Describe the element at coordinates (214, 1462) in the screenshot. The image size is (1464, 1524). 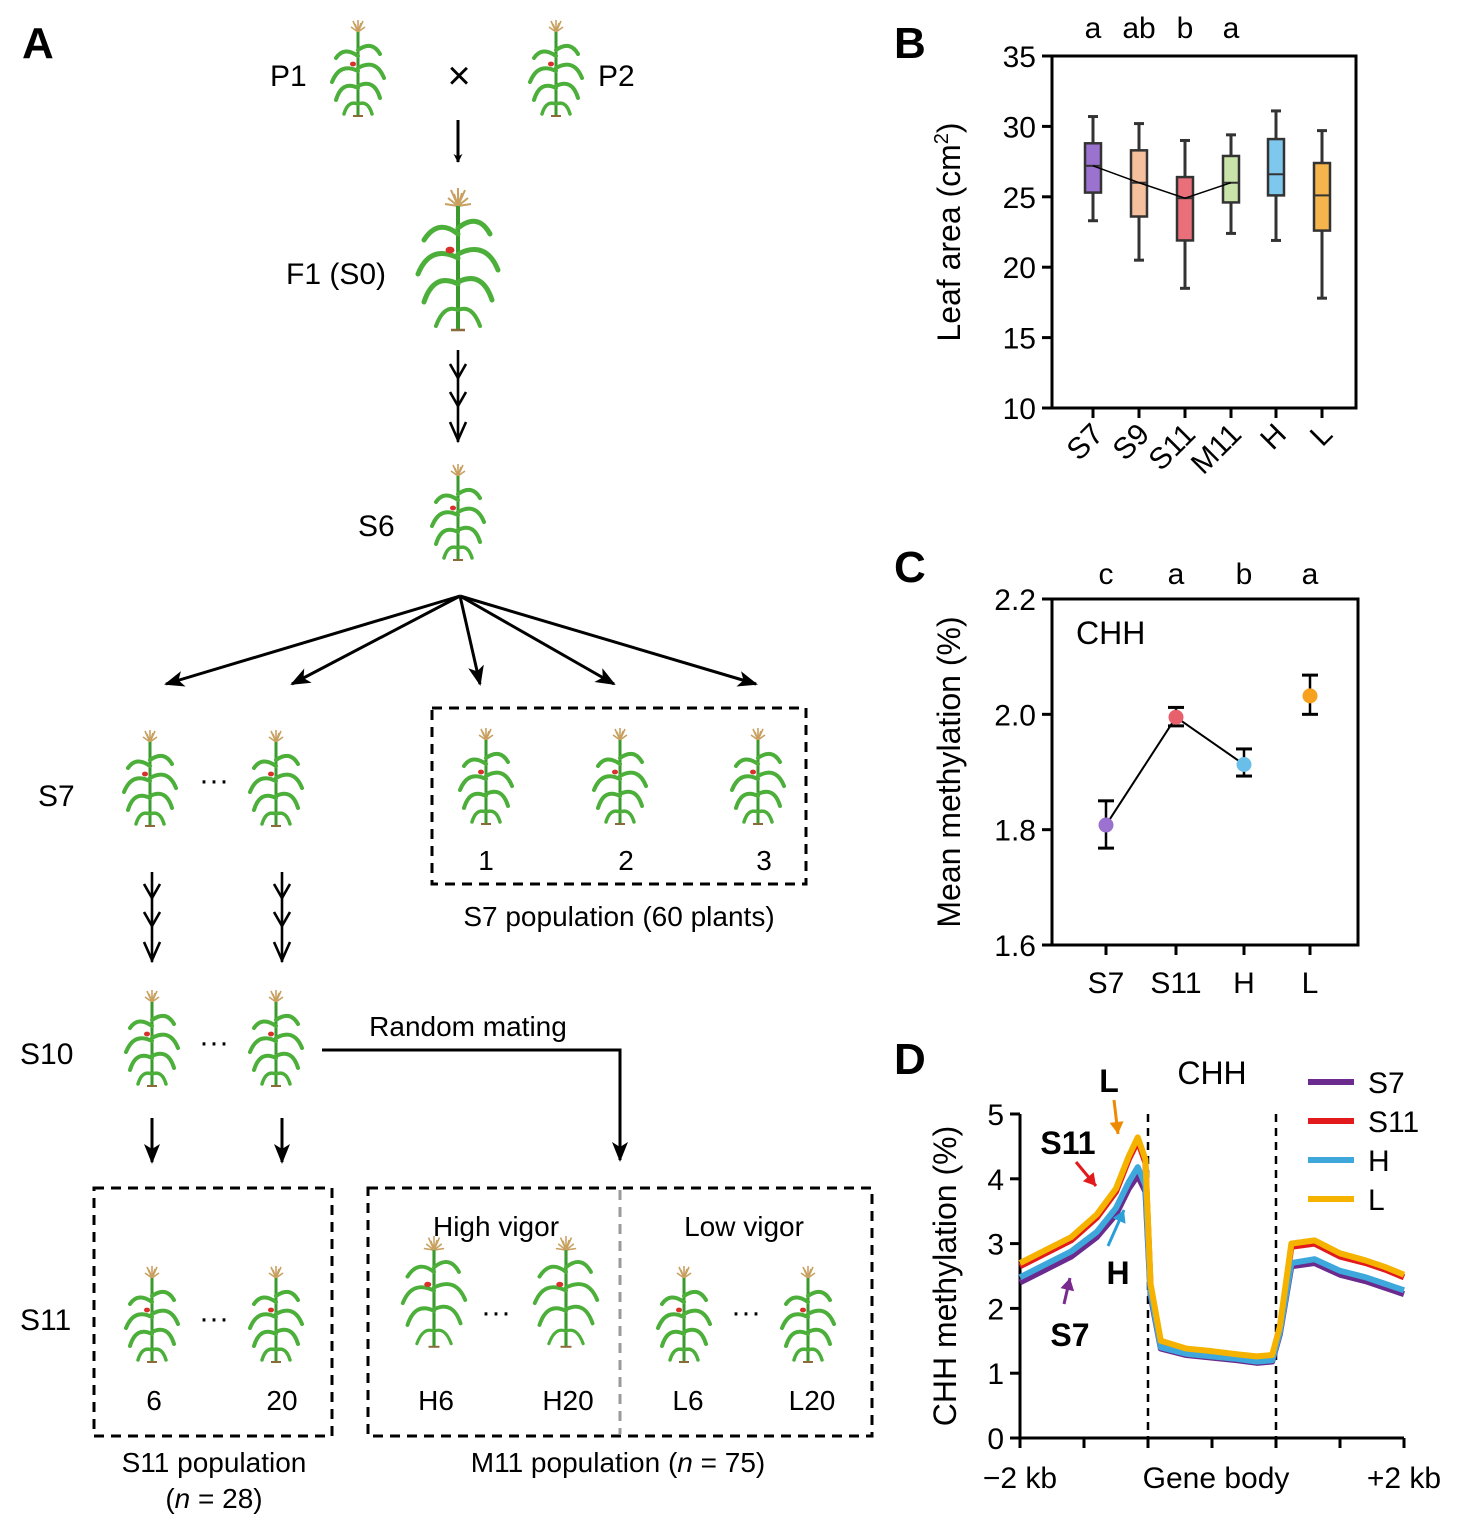
I see `s11-population-label: S11 population` at that location.